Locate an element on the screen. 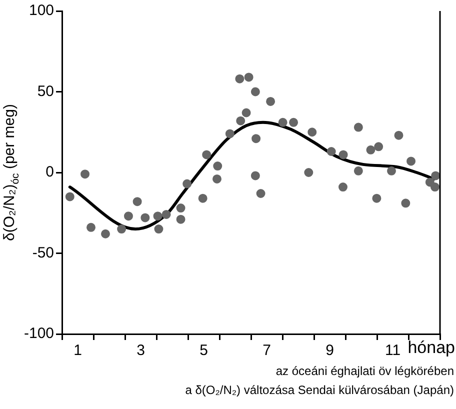 The width and height of the screenshot is (456, 409). y-tick-label: 100 is located at coordinates (41, 11).